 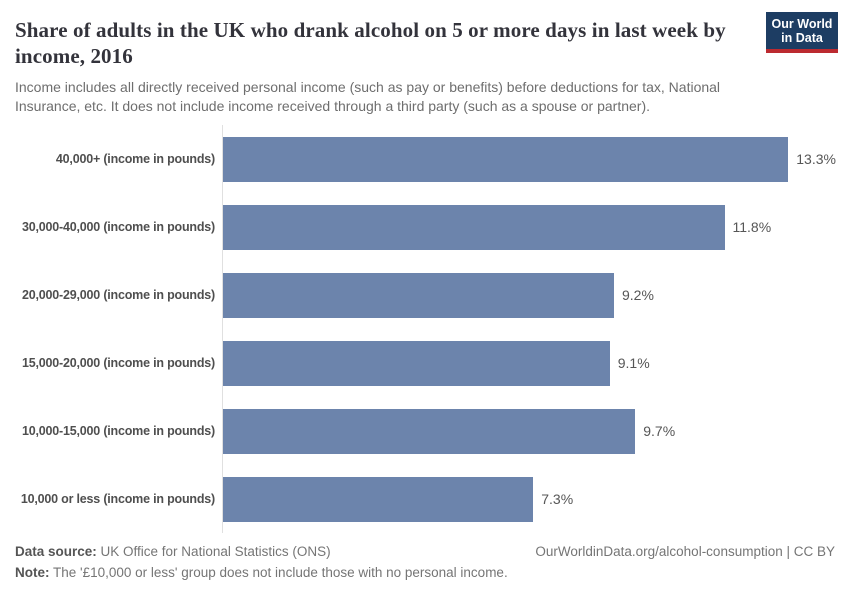 What do you see at coordinates (638, 295) in the screenshot?
I see `bar-value-label: 9.2%` at bounding box center [638, 295].